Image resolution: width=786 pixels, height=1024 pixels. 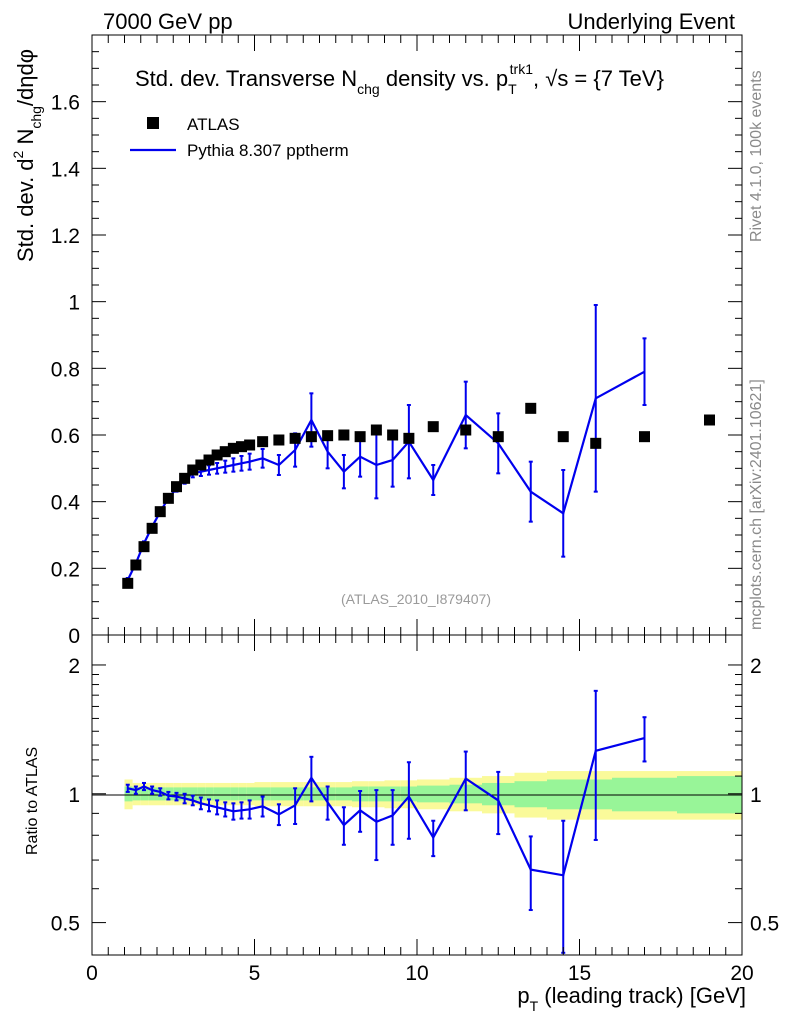 What do you see at coordinates (386, 475) in the screenshot?
I see `pythia-line` at bounding box center [386, 475].